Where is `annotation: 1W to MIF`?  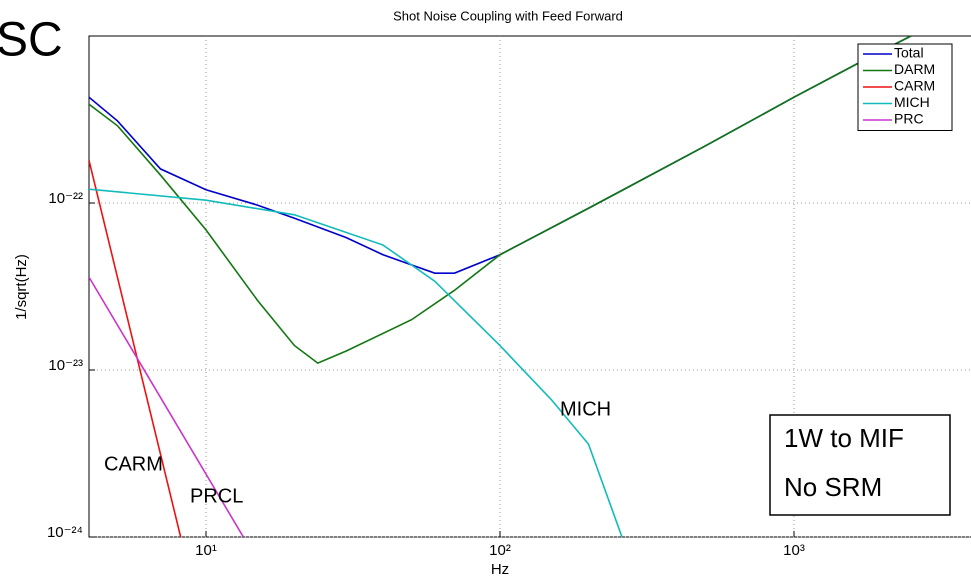
annotation: 1W to MIF is located at coordinates (844, 438).